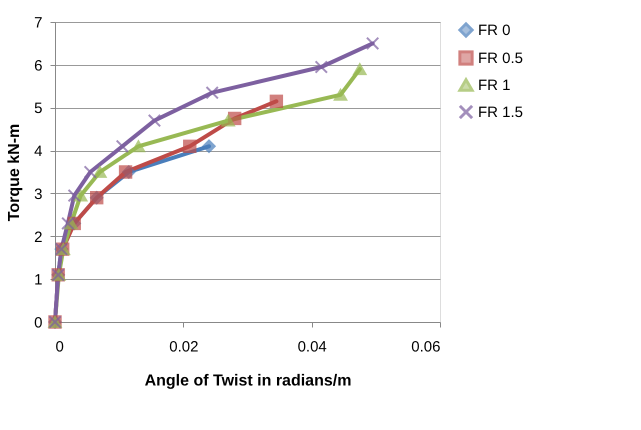 The height and width of the screenshot is (430, 641). Describe the element at coordinates (38, 65) in the screenshot. I see `y-tick-label: 6` at that location.